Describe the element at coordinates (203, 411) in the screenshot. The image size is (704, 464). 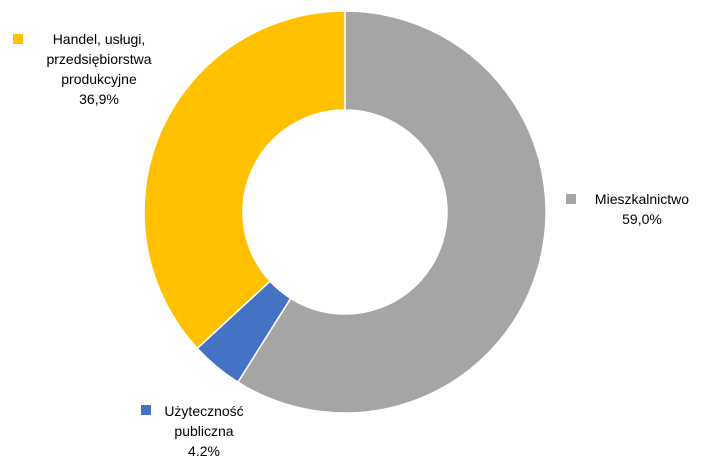
I see `data-label-name-1: Użyteczność` at that location.